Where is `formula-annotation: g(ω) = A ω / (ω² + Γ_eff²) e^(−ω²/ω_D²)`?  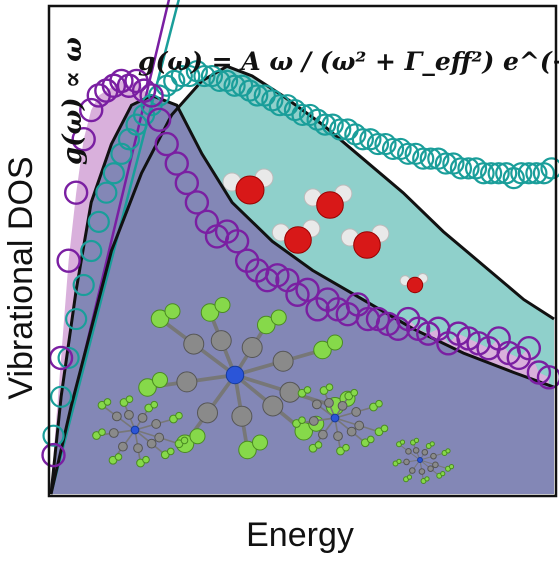 formula-annotation: g(ω) = A ω / (ω² + Γ_eff²) e^(−ω²/ω_D²) is located at coordinates (348, 61).